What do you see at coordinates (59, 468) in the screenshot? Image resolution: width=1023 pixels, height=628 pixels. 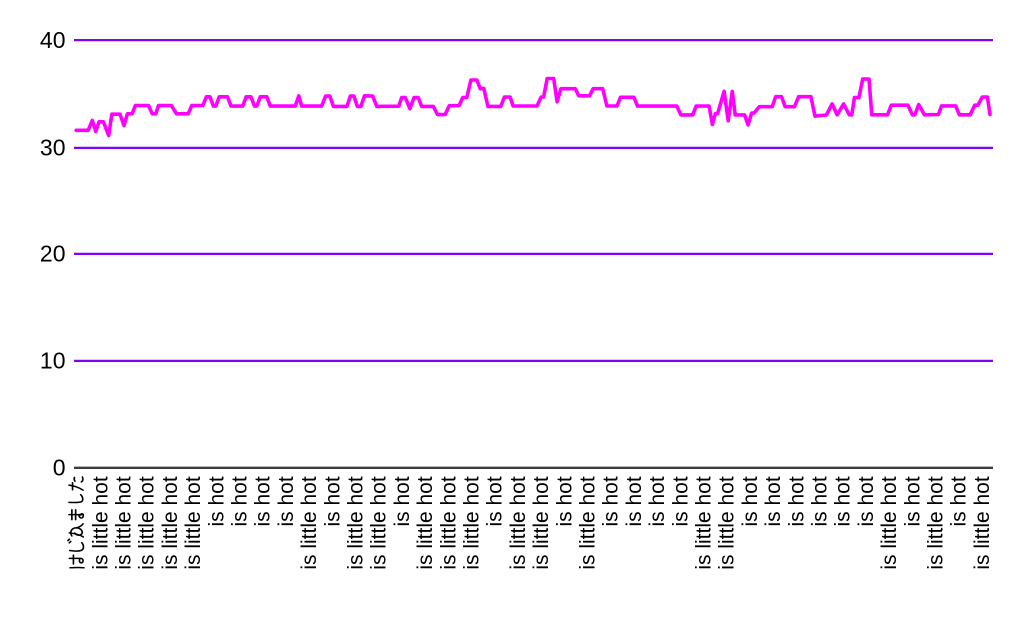 I see `svg-text: 0` at bounding box center [59, 468].